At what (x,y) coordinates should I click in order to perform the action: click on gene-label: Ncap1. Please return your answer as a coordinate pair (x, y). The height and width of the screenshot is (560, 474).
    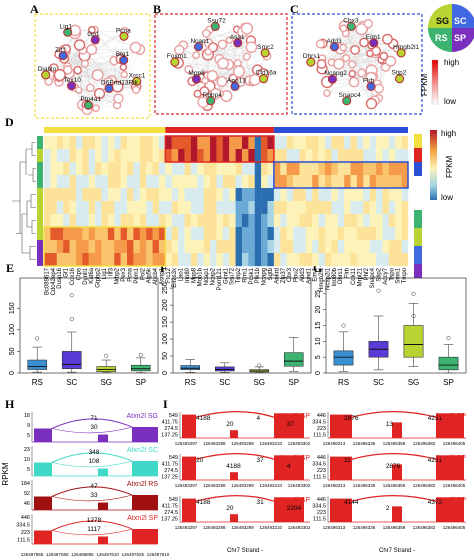
    Looking at the image, I should click on (199, 41).